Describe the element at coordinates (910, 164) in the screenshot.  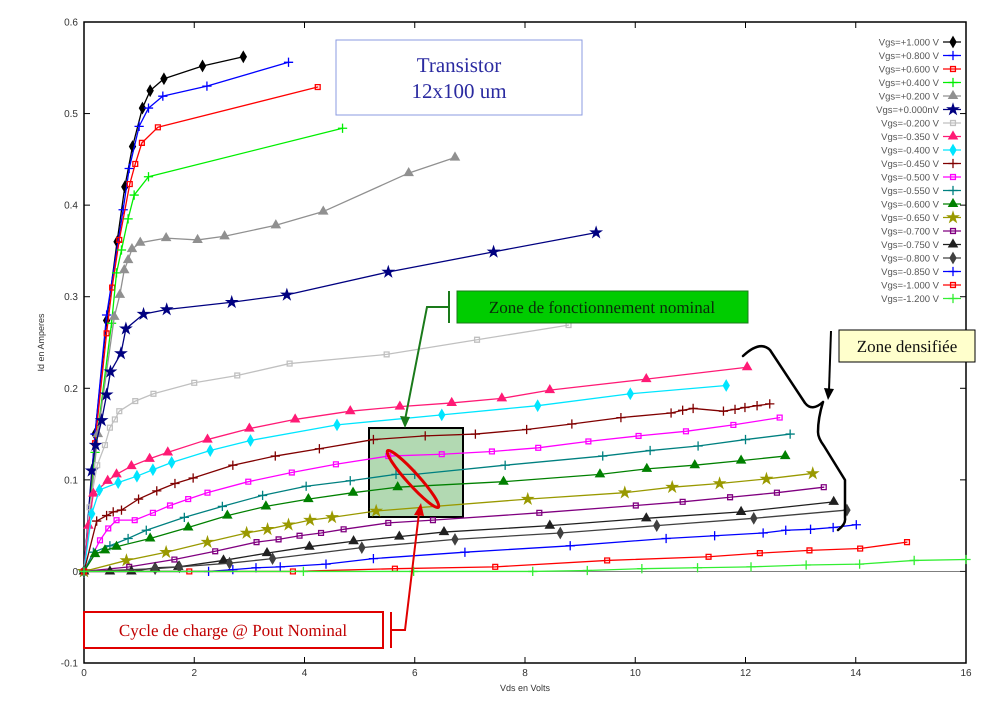
I see `legend-label: Vgs=-0.450 V` at that location.